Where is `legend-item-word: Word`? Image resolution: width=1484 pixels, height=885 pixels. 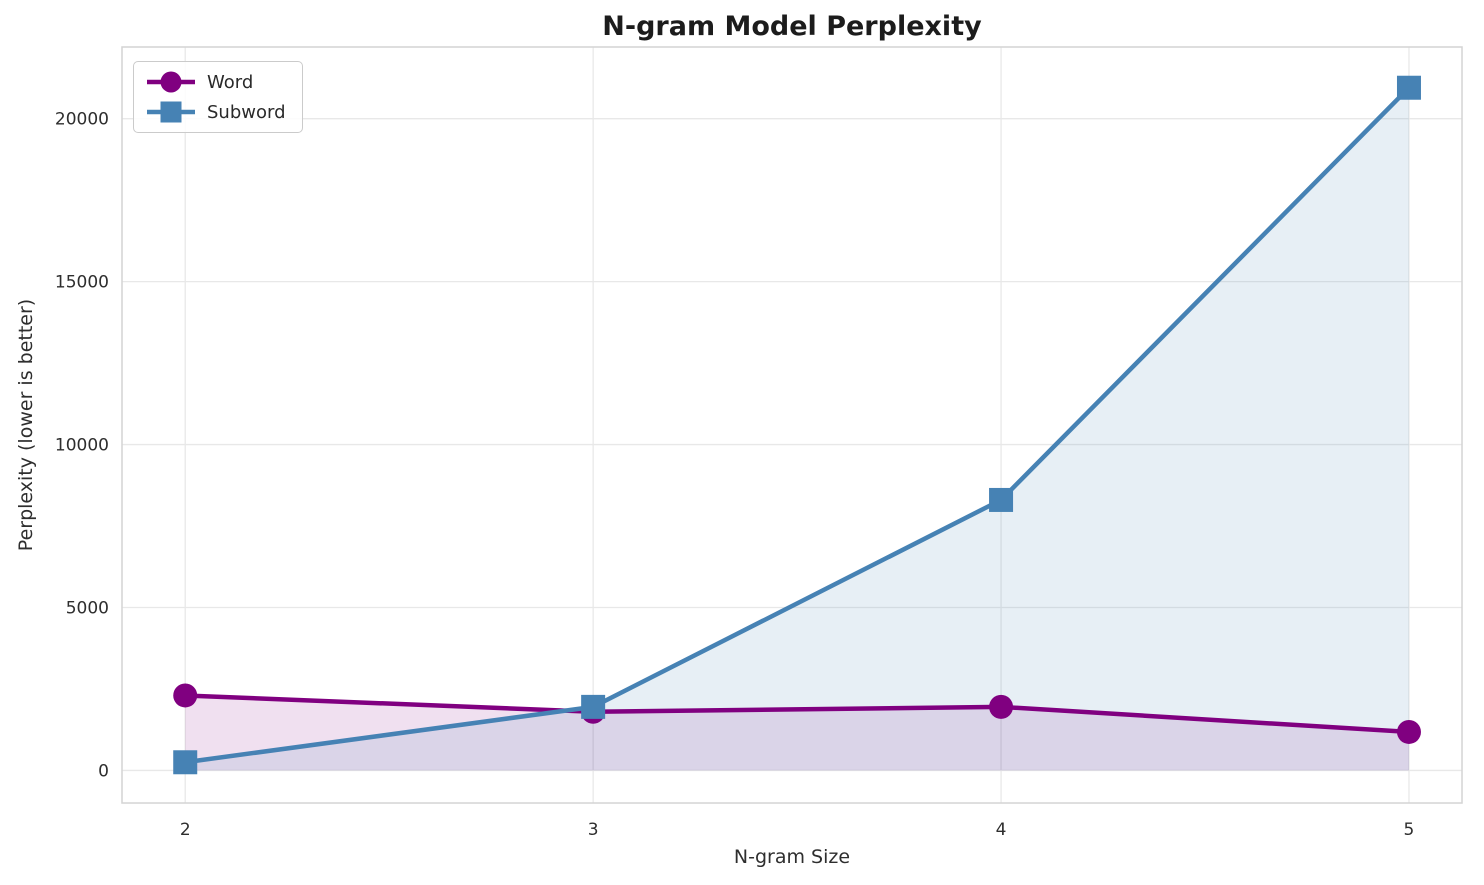 legend-item-word: Word is located at coordinates (215, 82).